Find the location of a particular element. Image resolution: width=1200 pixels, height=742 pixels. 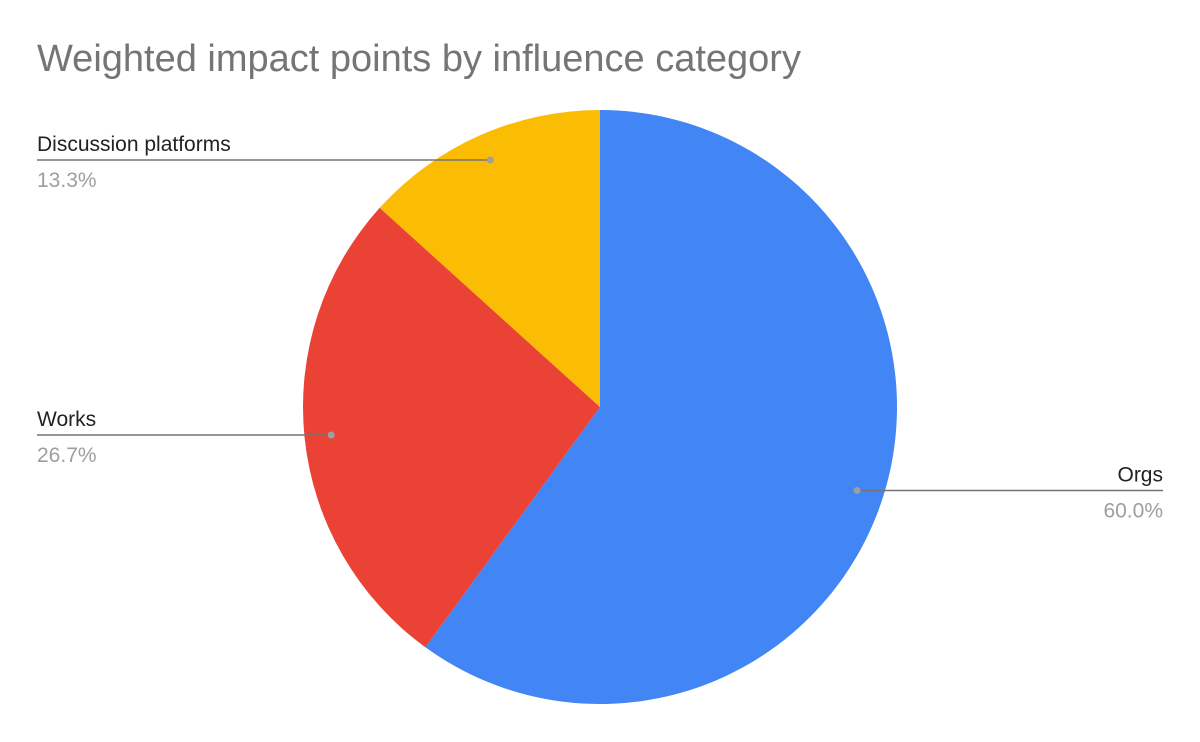

leader-dot-works is located at coordinates (331, 435).